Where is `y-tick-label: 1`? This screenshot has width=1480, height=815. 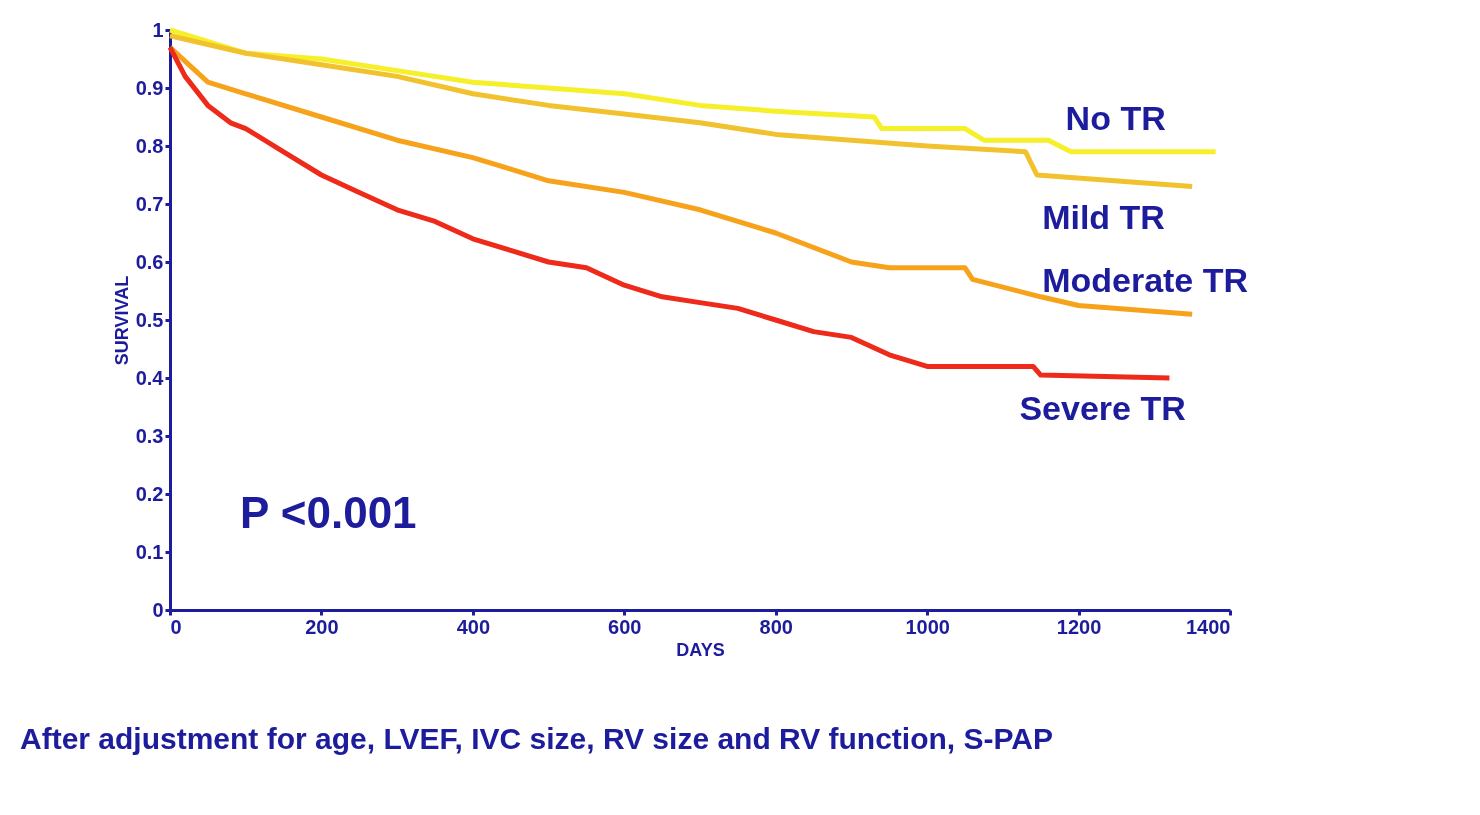 y-tick-label: 1 is located at coordinates (158, 29).